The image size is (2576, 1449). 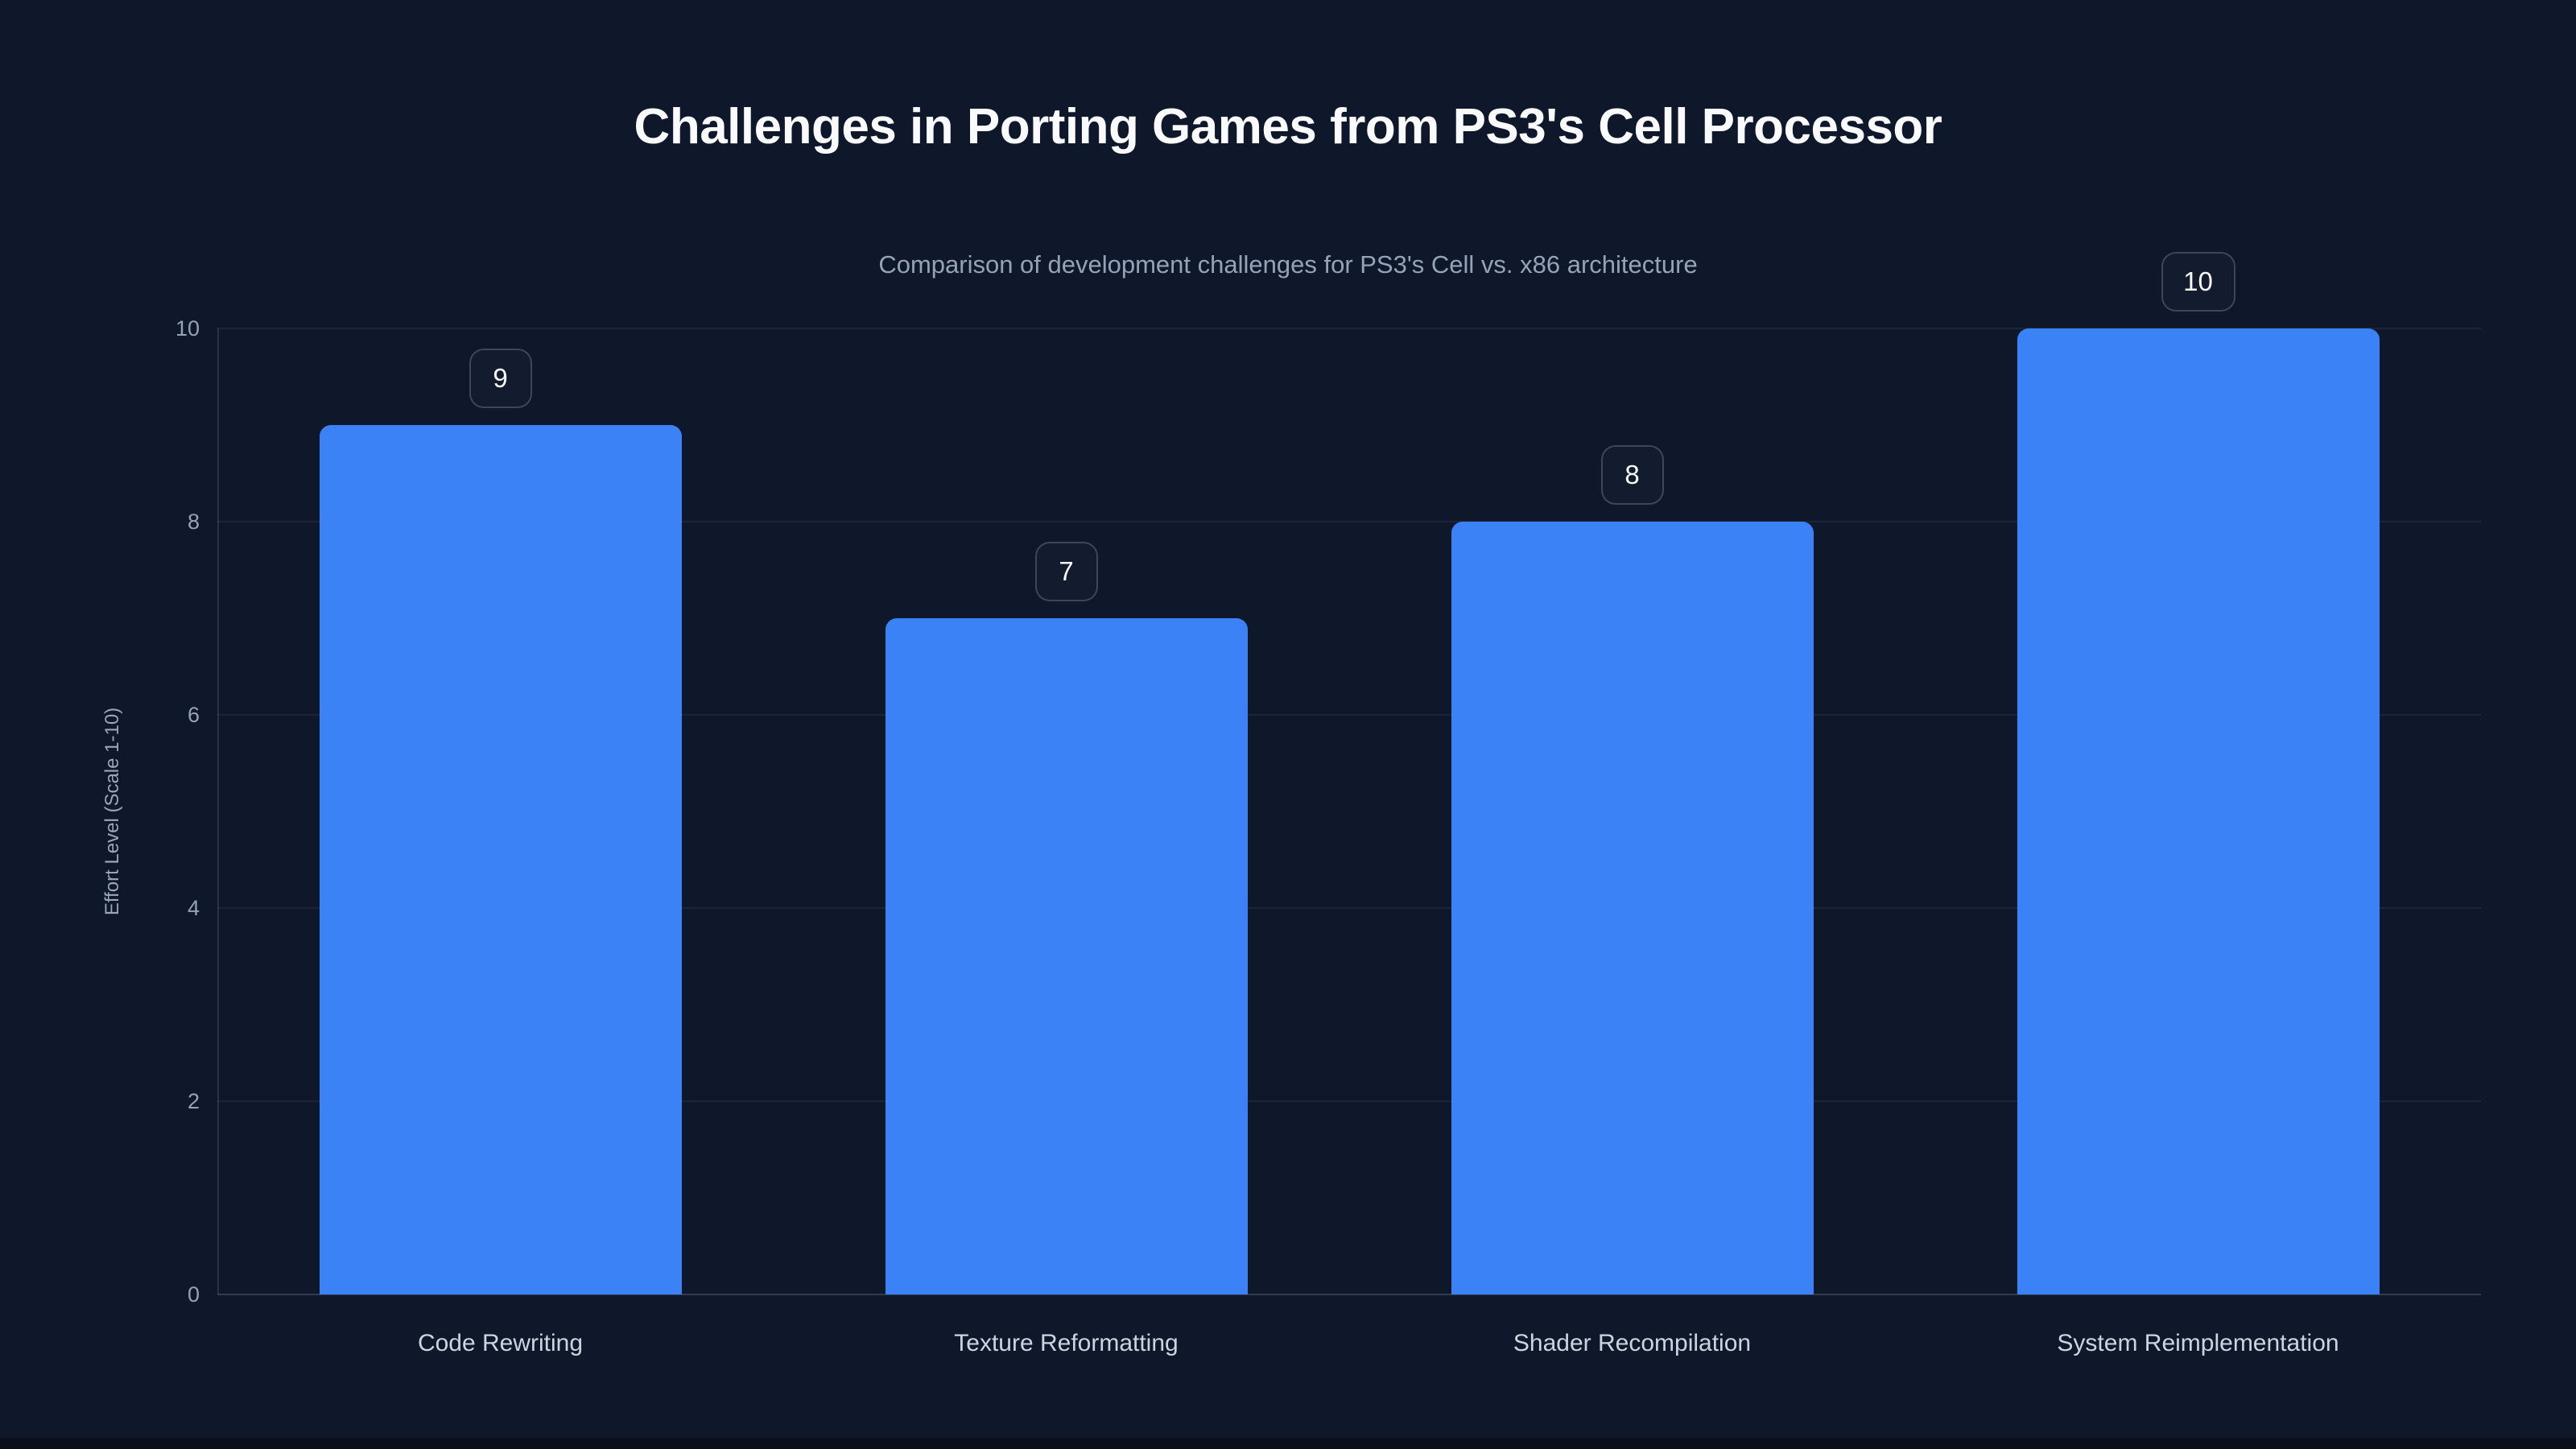 I want to click on value-badge-code-rewriting: 9, so click(x=500, y=378).